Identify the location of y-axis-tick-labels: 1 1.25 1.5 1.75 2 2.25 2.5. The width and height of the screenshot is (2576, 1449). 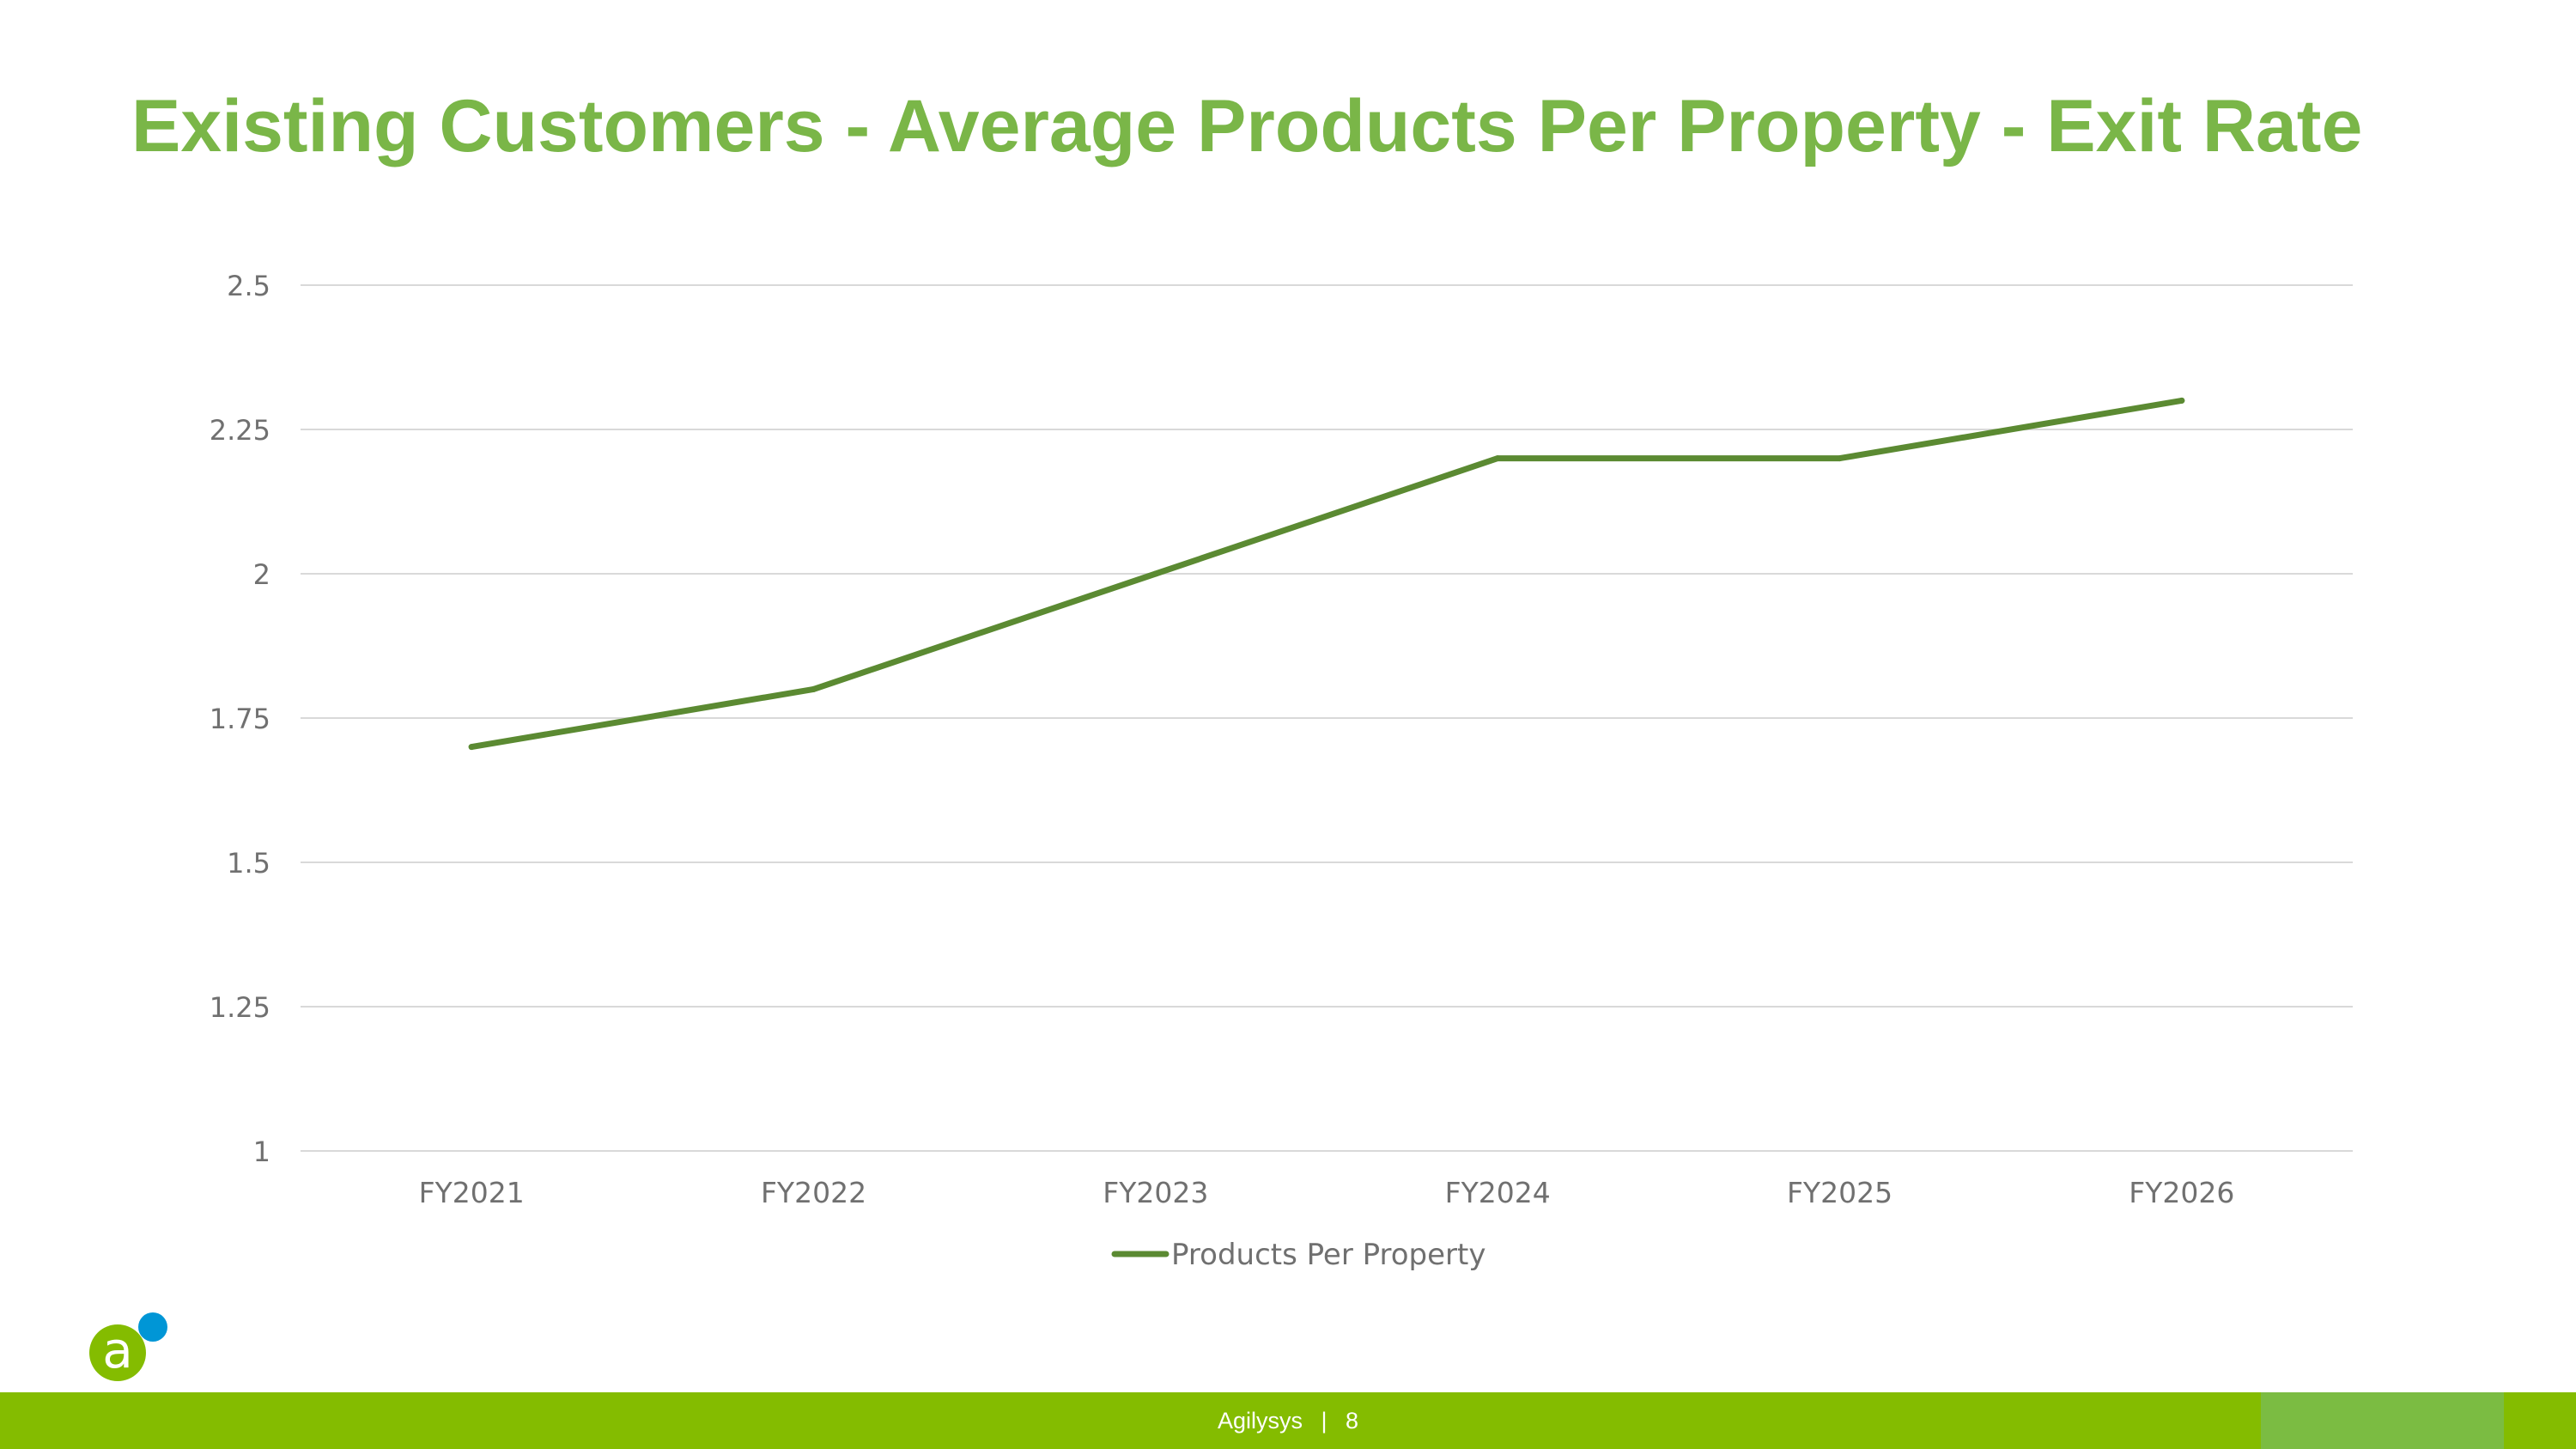
(240, 719).